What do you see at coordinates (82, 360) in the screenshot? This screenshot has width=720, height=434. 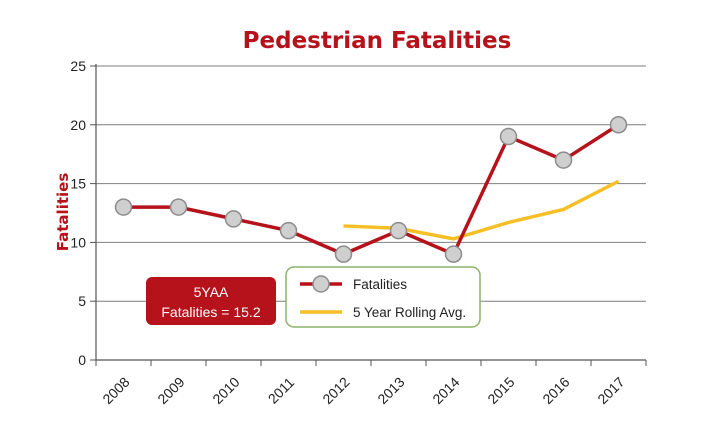 I see `y-tick-label-0: 0` at bounding box center [82, 360].